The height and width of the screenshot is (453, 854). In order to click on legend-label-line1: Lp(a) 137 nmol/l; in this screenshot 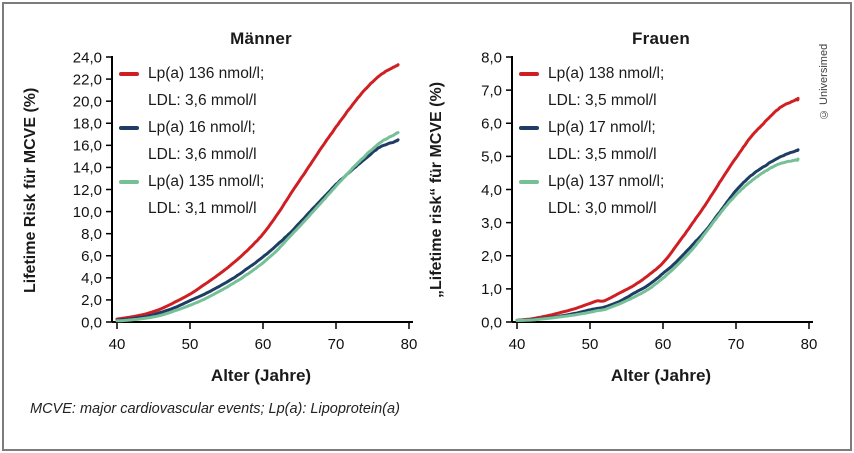, I will do `click(606, 181)`.